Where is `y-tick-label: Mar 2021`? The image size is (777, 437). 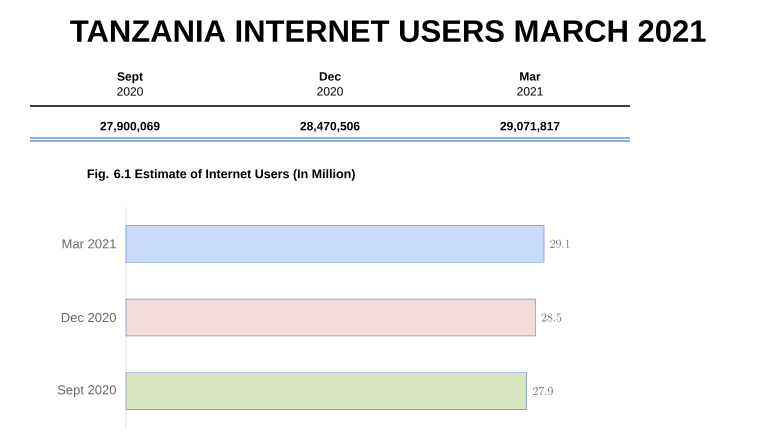
y-tick-label: Mar 2021 is located at coordinates (89, 243).